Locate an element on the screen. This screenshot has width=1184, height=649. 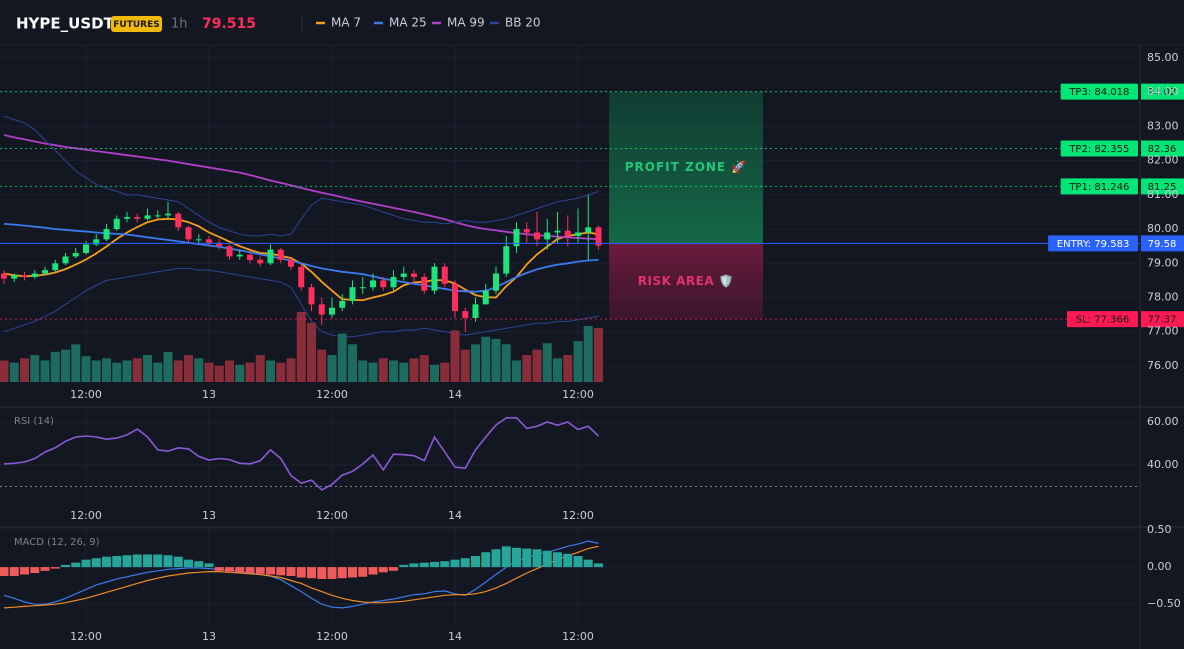
y-tick-label: 40.00 is located at coordinates (1163, 464).